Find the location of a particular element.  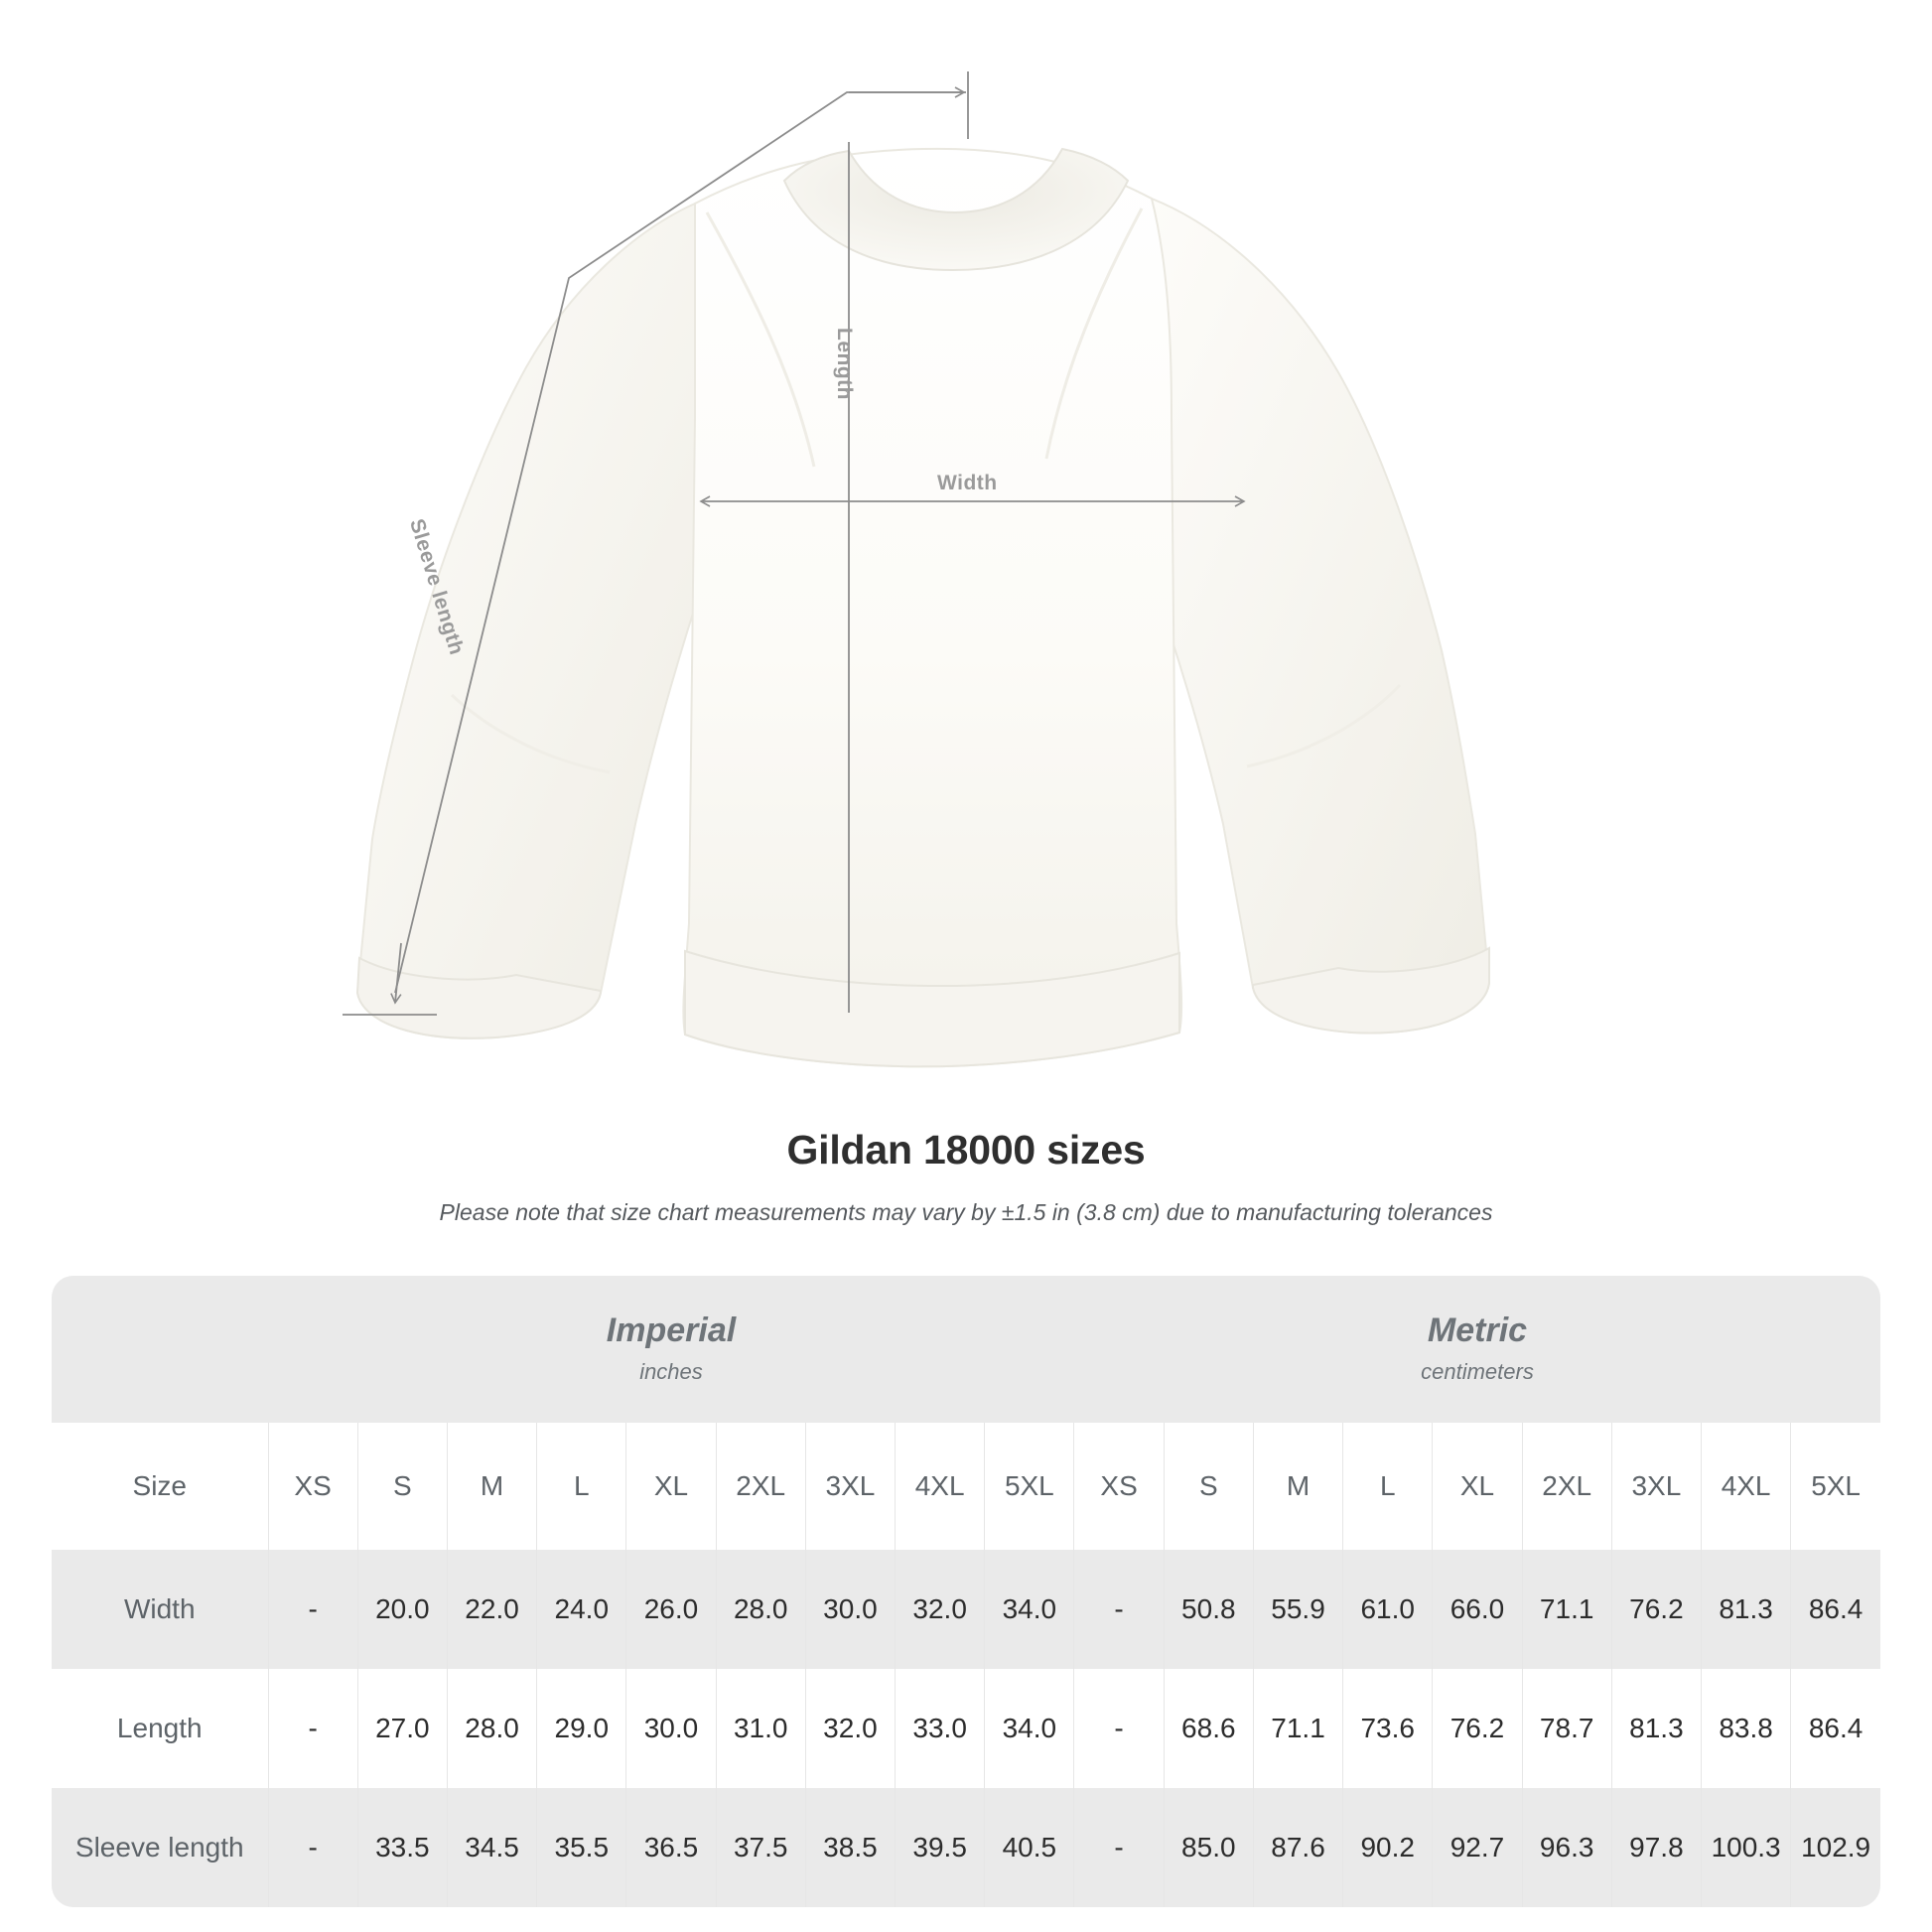

length-dimension-label: Length is located at coordinates (845, 364).